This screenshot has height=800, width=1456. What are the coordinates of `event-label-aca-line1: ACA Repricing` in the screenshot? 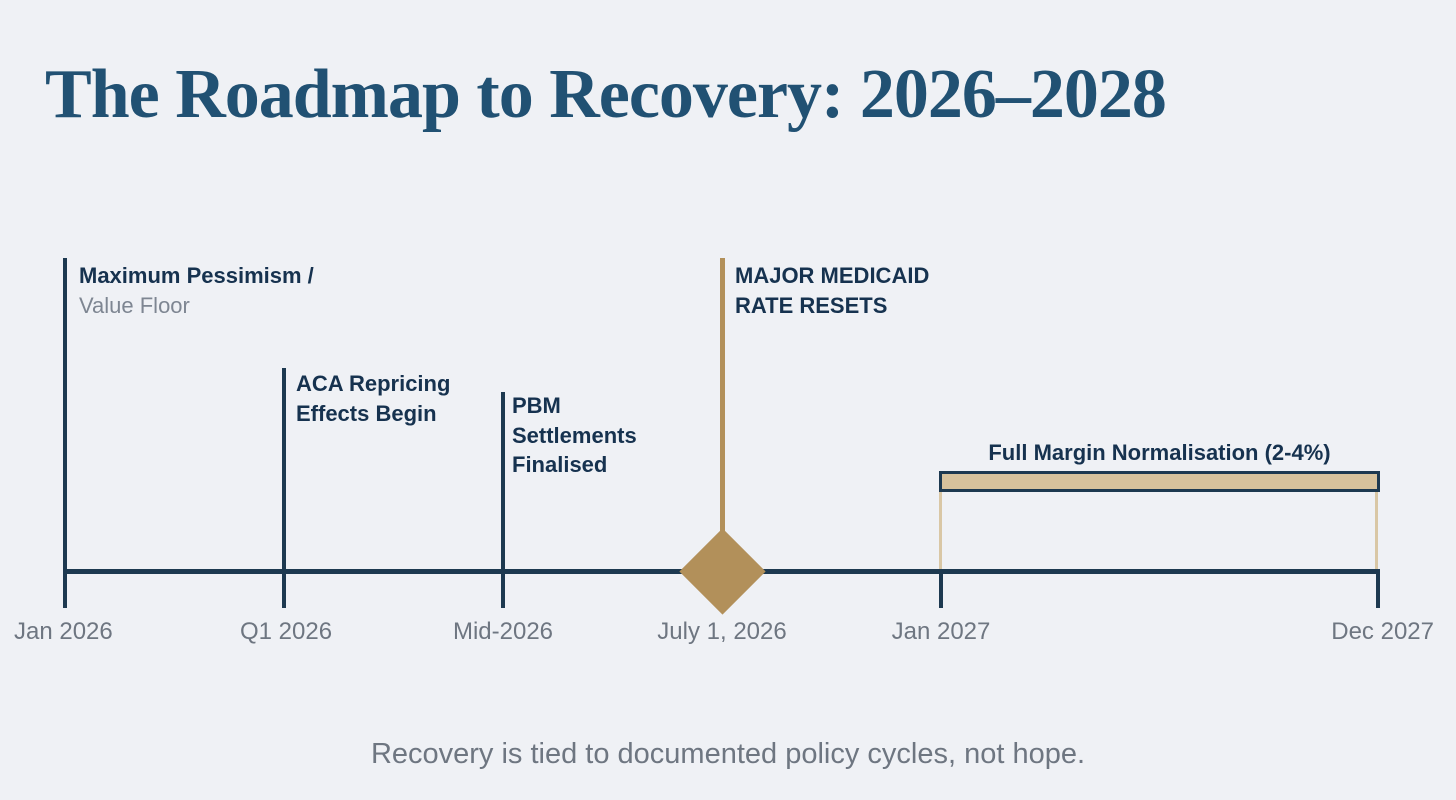 It's located at (373, 383).